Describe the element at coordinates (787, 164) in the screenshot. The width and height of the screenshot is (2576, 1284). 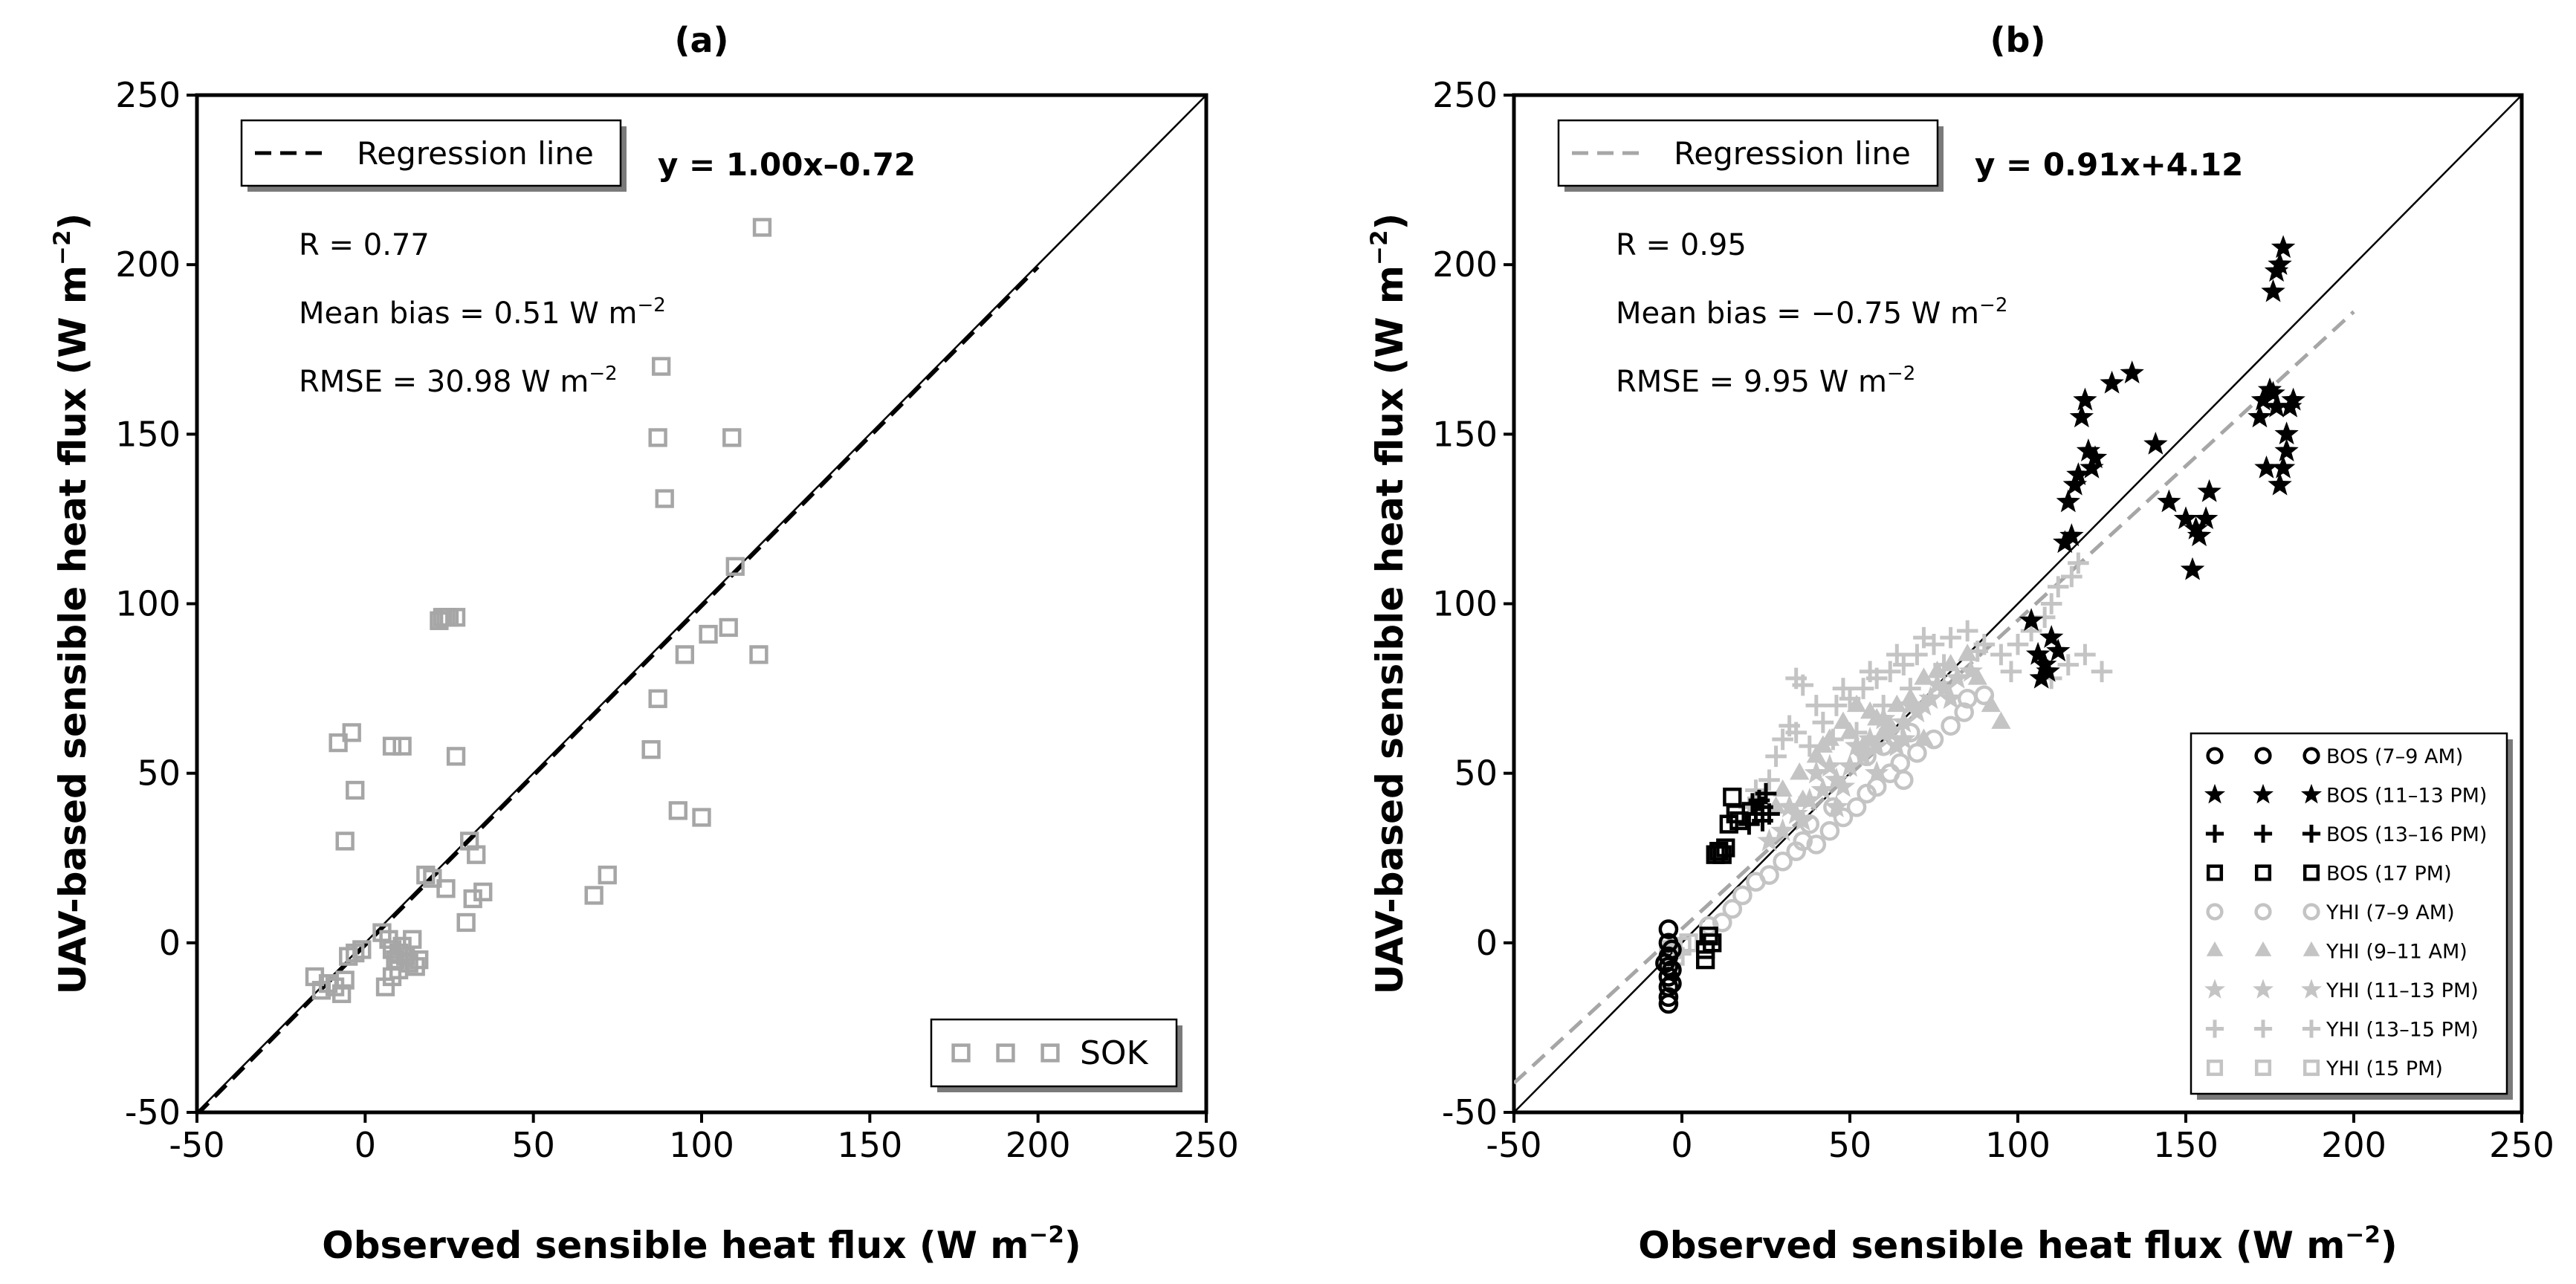
I see `regression-equation: y = 1.00x–0.72` at that location.